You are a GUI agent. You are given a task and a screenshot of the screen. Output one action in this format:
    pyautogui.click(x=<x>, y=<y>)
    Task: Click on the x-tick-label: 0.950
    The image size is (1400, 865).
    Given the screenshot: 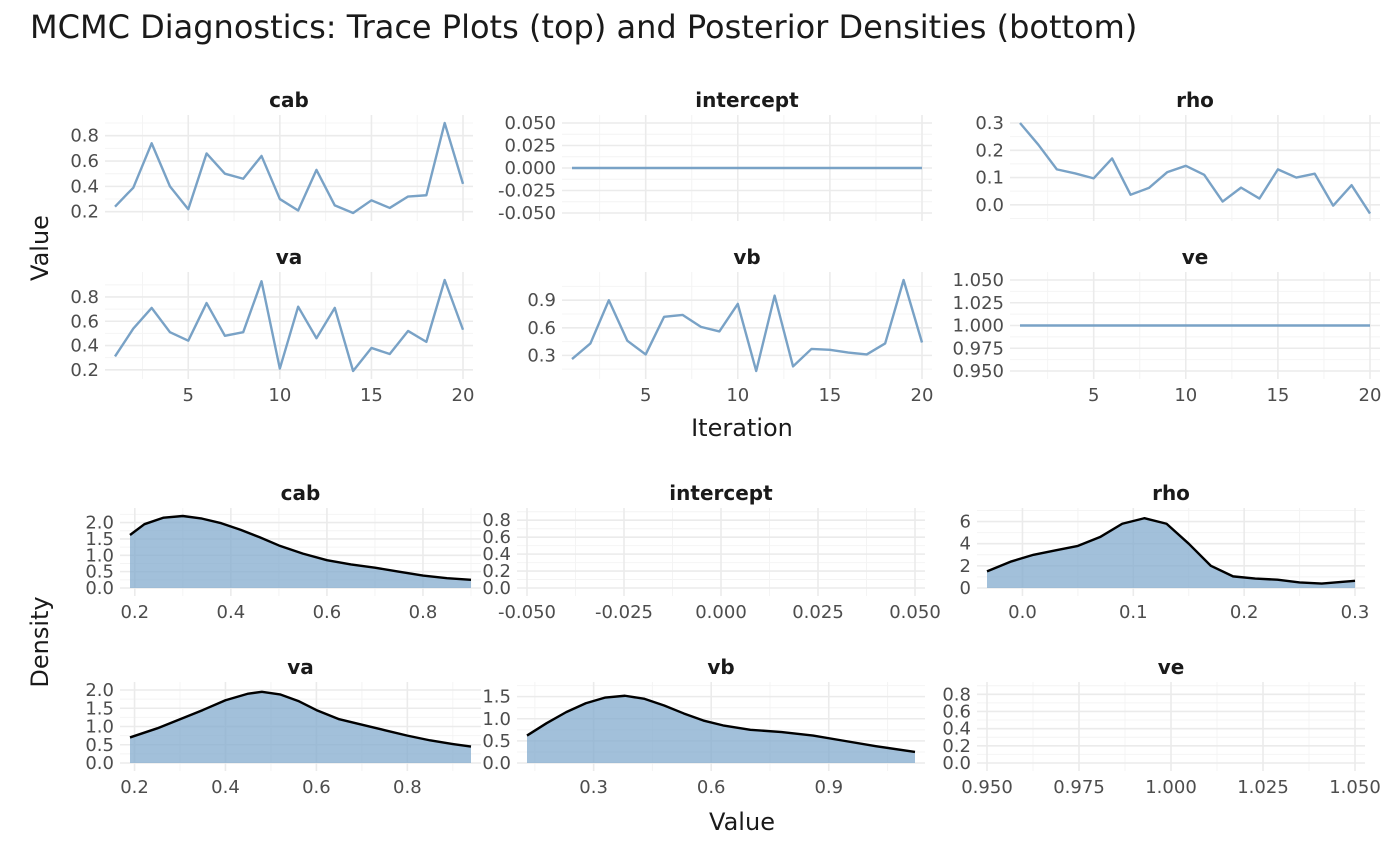 What is the action you would take?
    pyautogui.click(x=987, y=787)
    